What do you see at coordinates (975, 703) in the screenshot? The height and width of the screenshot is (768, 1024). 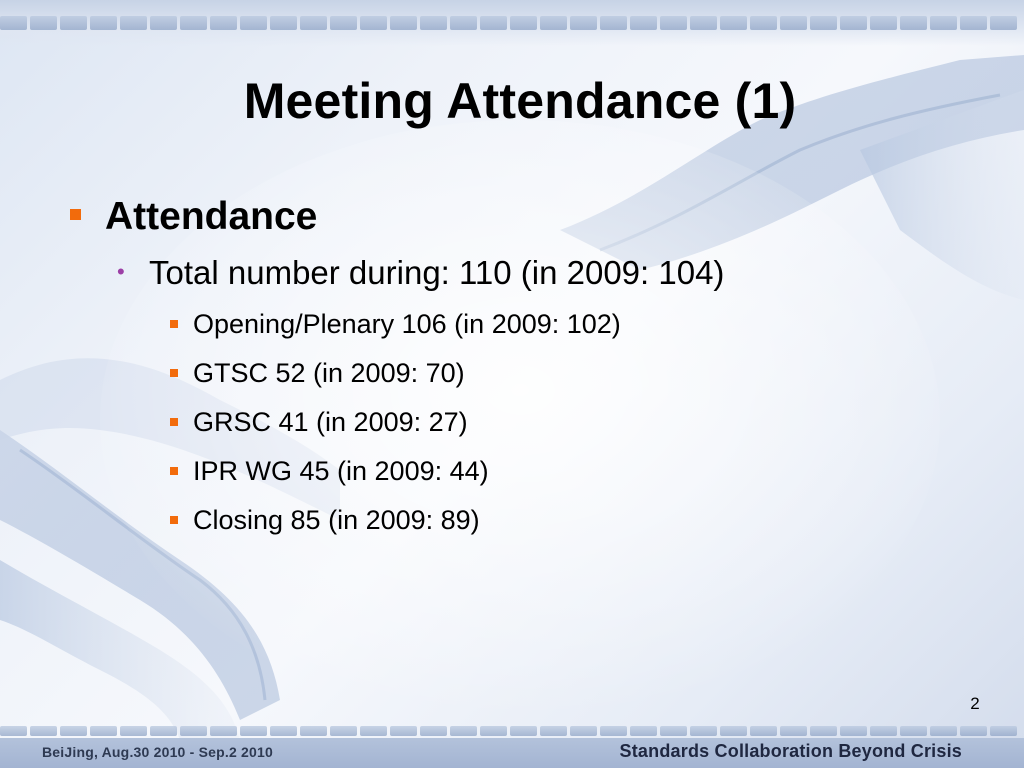 I see `page-number: 2` at bounding box center [975, 703].